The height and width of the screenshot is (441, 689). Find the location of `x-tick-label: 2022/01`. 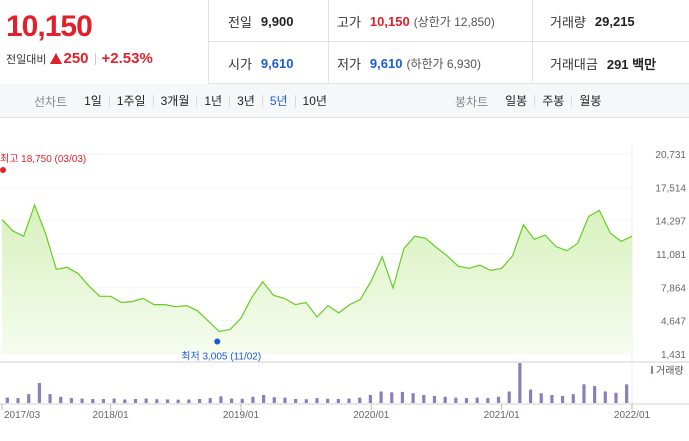

x-tick-label: 2022/01 is located at coordinates (632, 415).